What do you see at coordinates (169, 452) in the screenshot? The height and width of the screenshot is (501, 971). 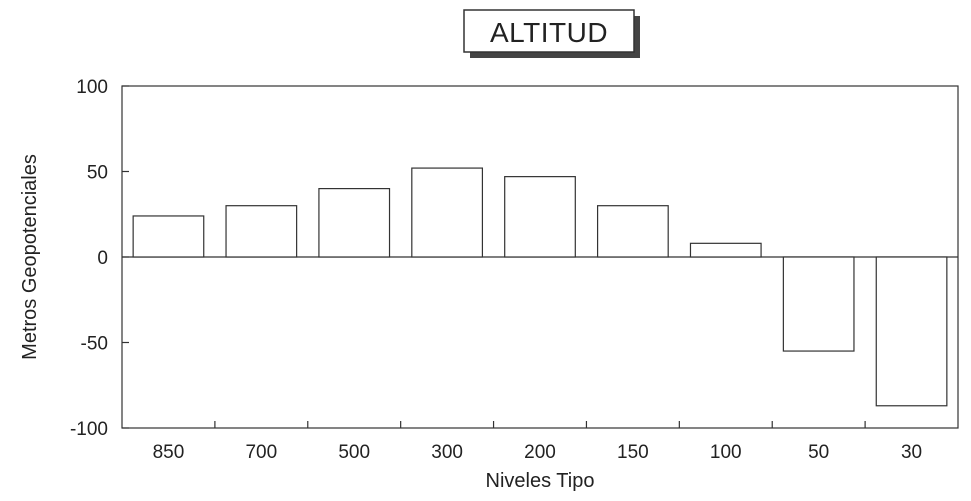 I see `x-tick-label: 850` at bounding box center [169, 452].